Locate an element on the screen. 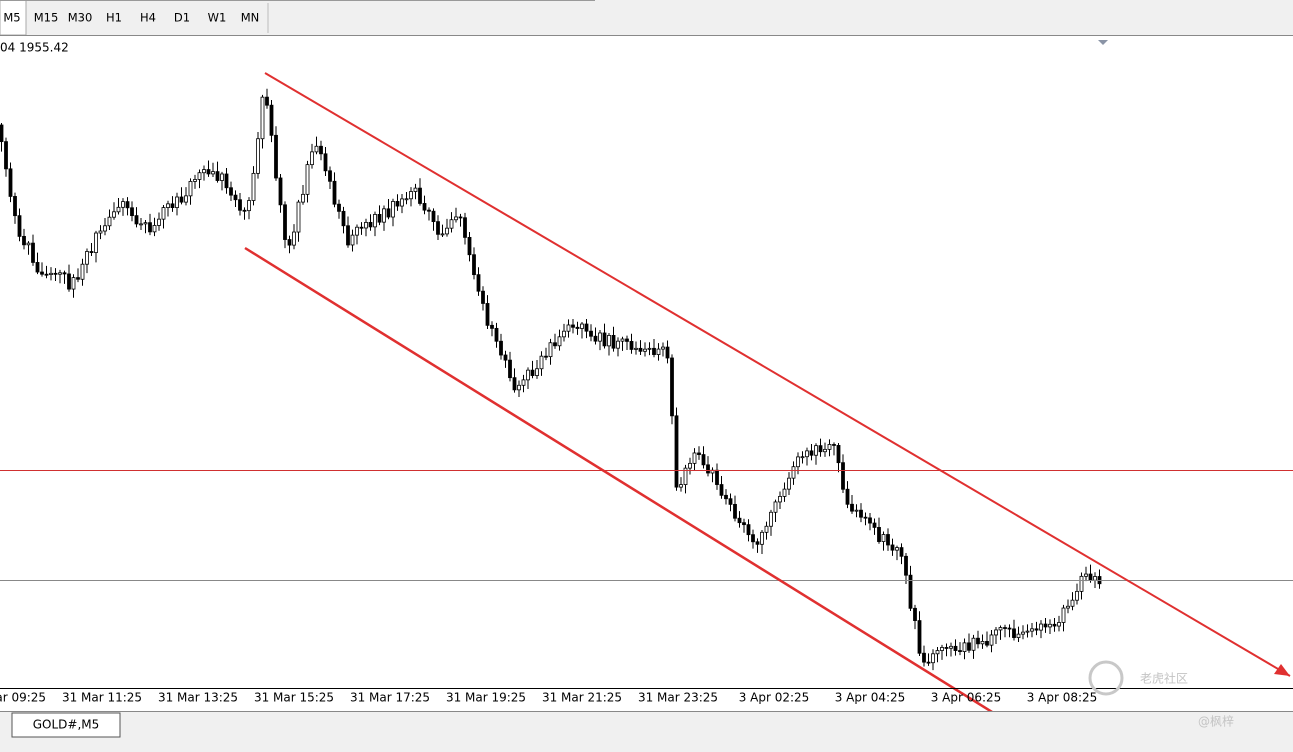 This screenshot has height=752, width=1293. tab is located at coordinates (66, 725).